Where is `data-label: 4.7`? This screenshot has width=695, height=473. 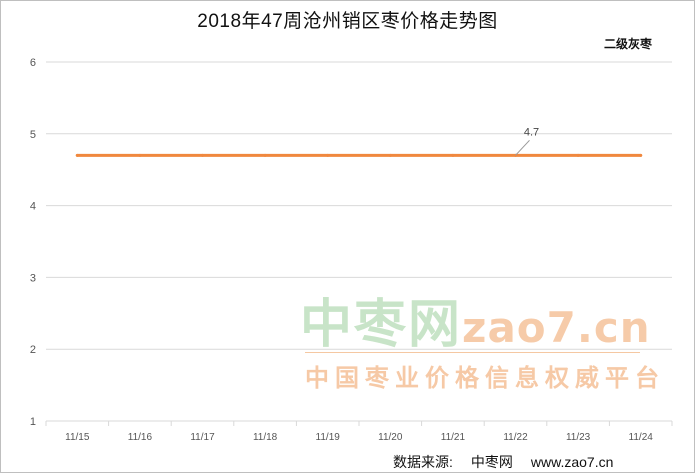 data-label: 4.7 is located at coordinates (531, 132).